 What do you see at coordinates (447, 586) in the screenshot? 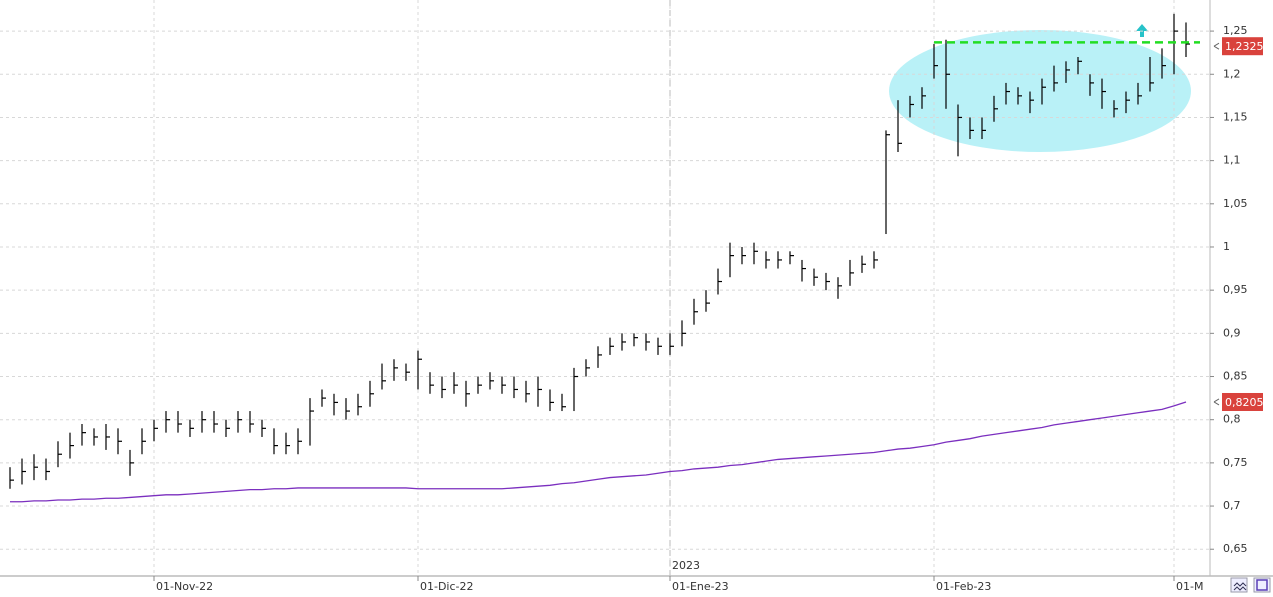
I see `x-tick-label: 01-Dic-22` at bounding box center [447, 586].